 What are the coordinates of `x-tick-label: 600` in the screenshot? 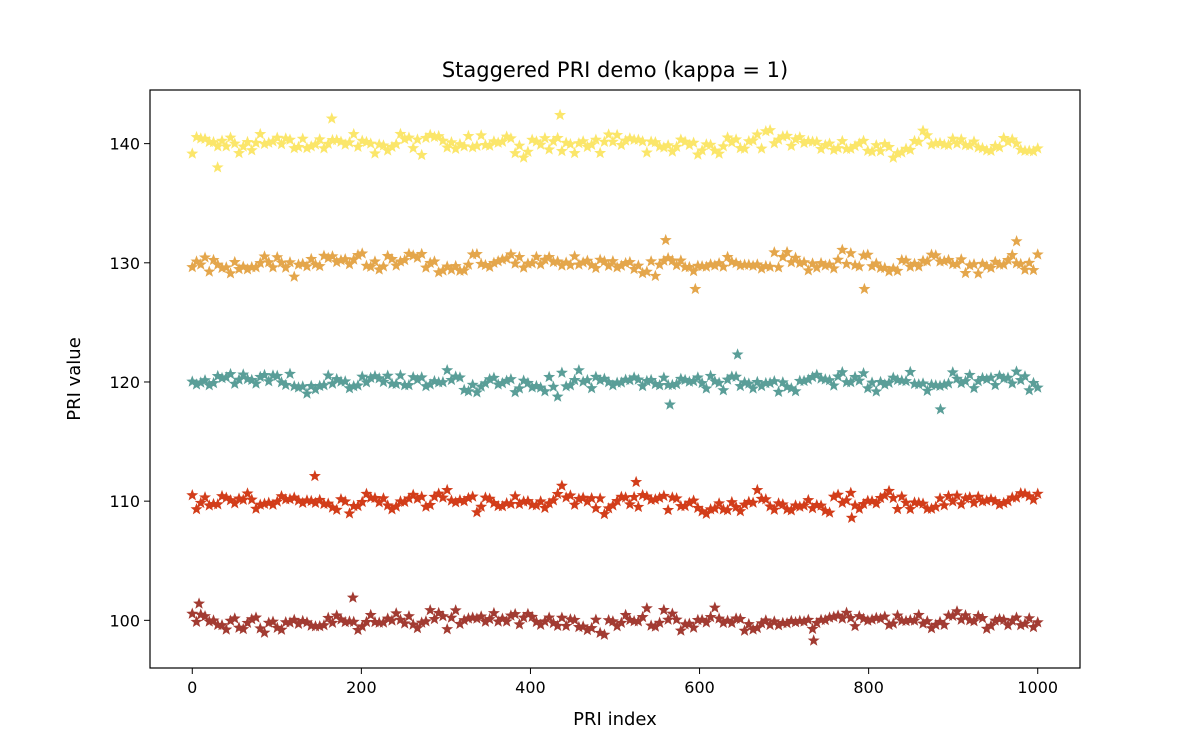 It's located at (699, 687).